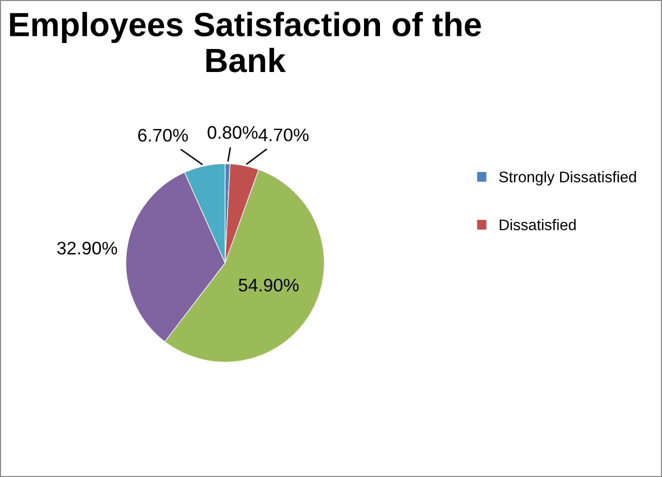 Image resolution: width=662 pixels, height=477 pixels. Describe the element at coordinates (87, 248) in the screenshot. I see `data-label: 32.90%` at that location.